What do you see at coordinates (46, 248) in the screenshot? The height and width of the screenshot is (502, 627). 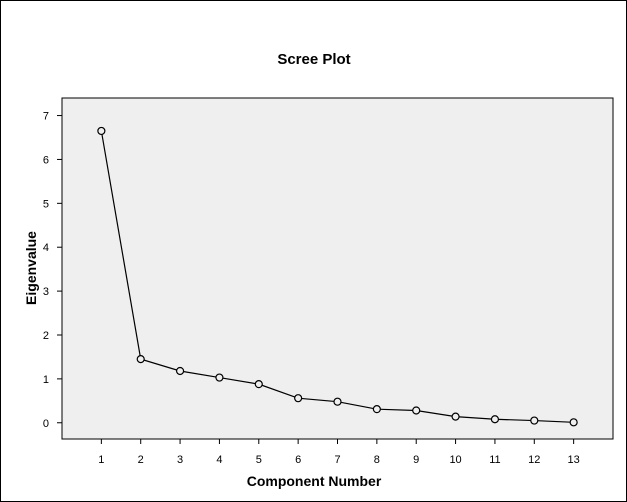 I see `y-tick-label: 4` at bounding box center [46, 248].